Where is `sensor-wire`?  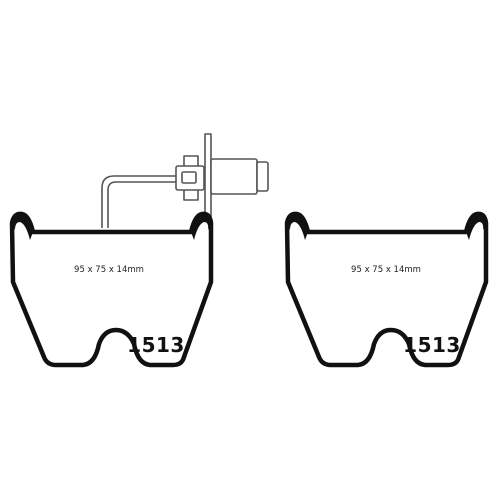 sensor-wire is located at coordinates (138, 201).